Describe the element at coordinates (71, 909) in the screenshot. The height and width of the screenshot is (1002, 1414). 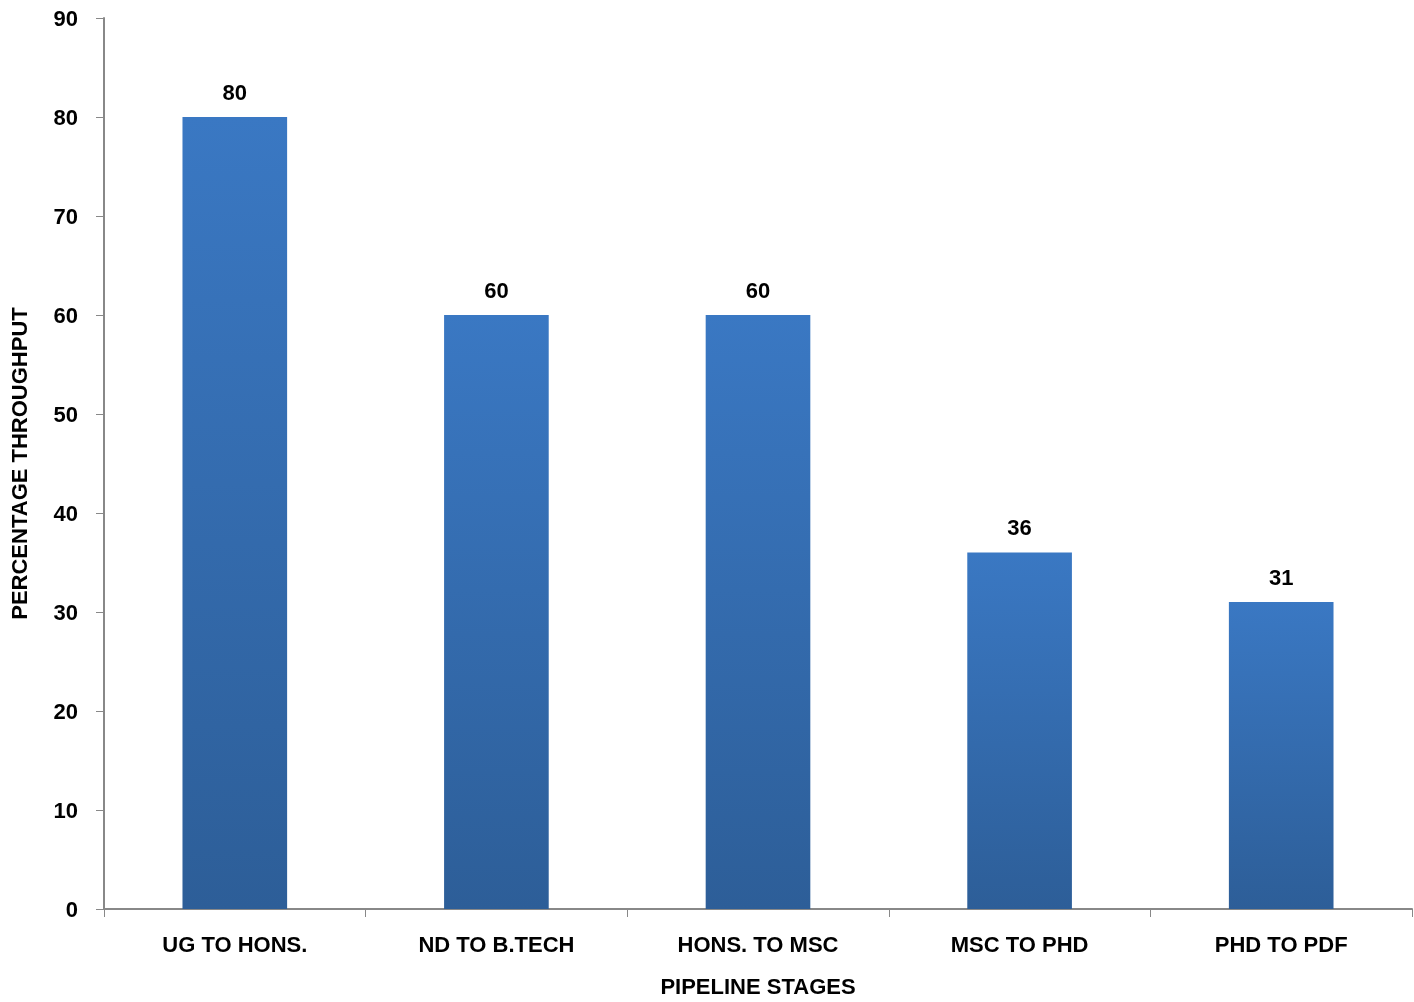
I see `y-tick-label: 0` at that location.